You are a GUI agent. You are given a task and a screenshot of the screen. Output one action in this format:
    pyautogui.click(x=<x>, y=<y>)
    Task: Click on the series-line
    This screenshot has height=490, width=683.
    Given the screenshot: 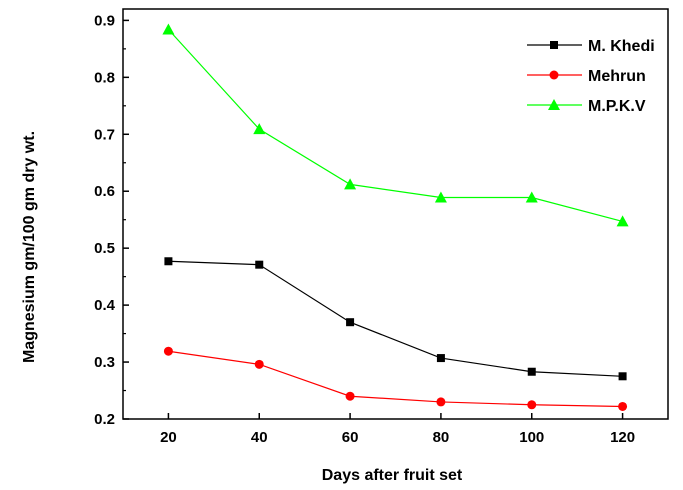 What is the action you would take?
    pyautogui.click(x=395, y=379)
    